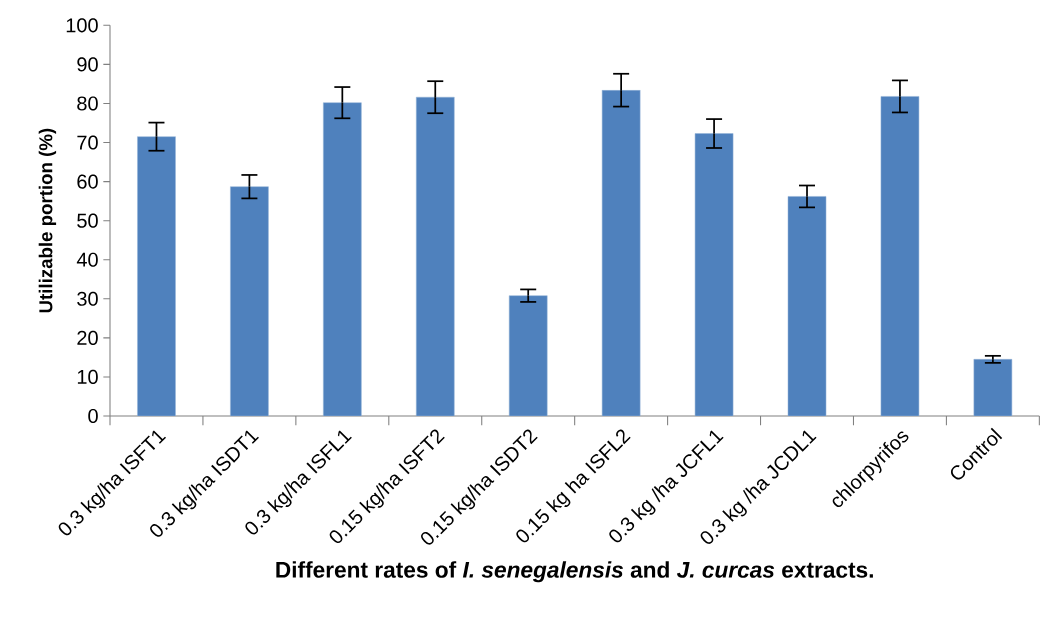 The height and width of the screenshot is (627, 1050). Describe the element at coordinates (87, 64) in the screenshot. I see `y-tick-label: 90` at that location.